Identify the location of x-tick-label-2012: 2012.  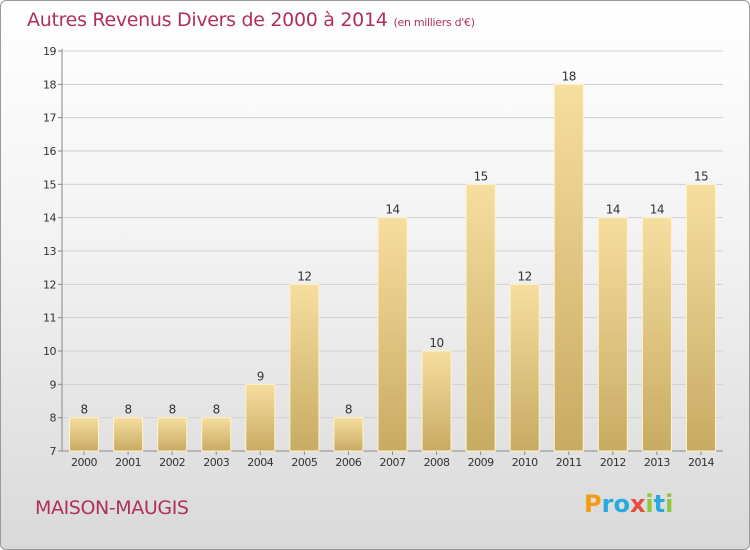
(613, 462).